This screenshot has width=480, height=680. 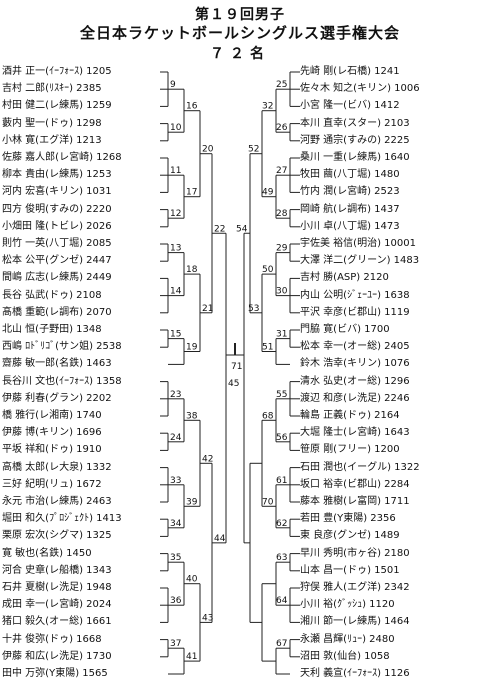 I want to click on match-number: 30, so click(x=282, y=292).